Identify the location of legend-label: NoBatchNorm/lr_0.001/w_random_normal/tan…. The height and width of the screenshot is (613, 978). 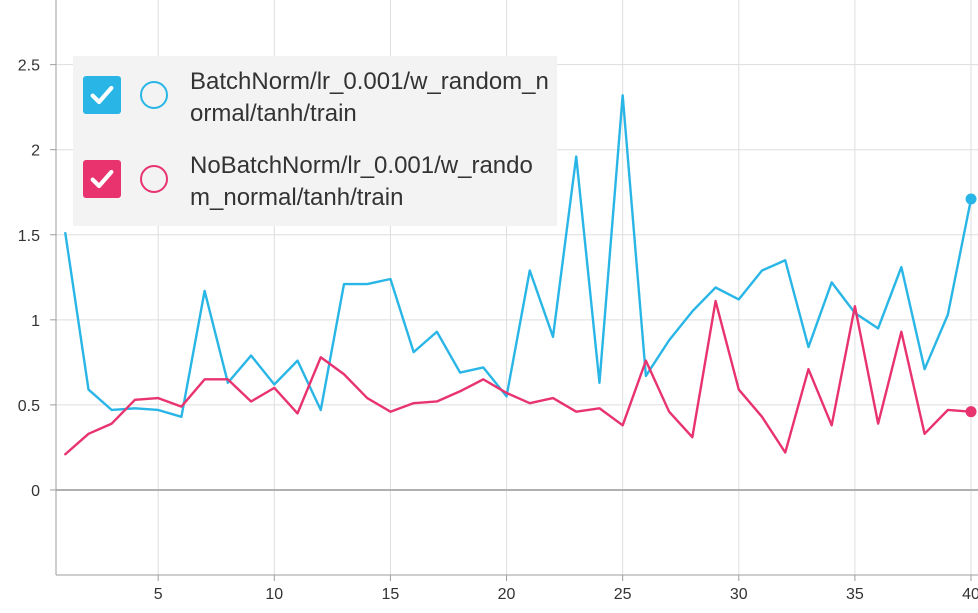
(361, 181).